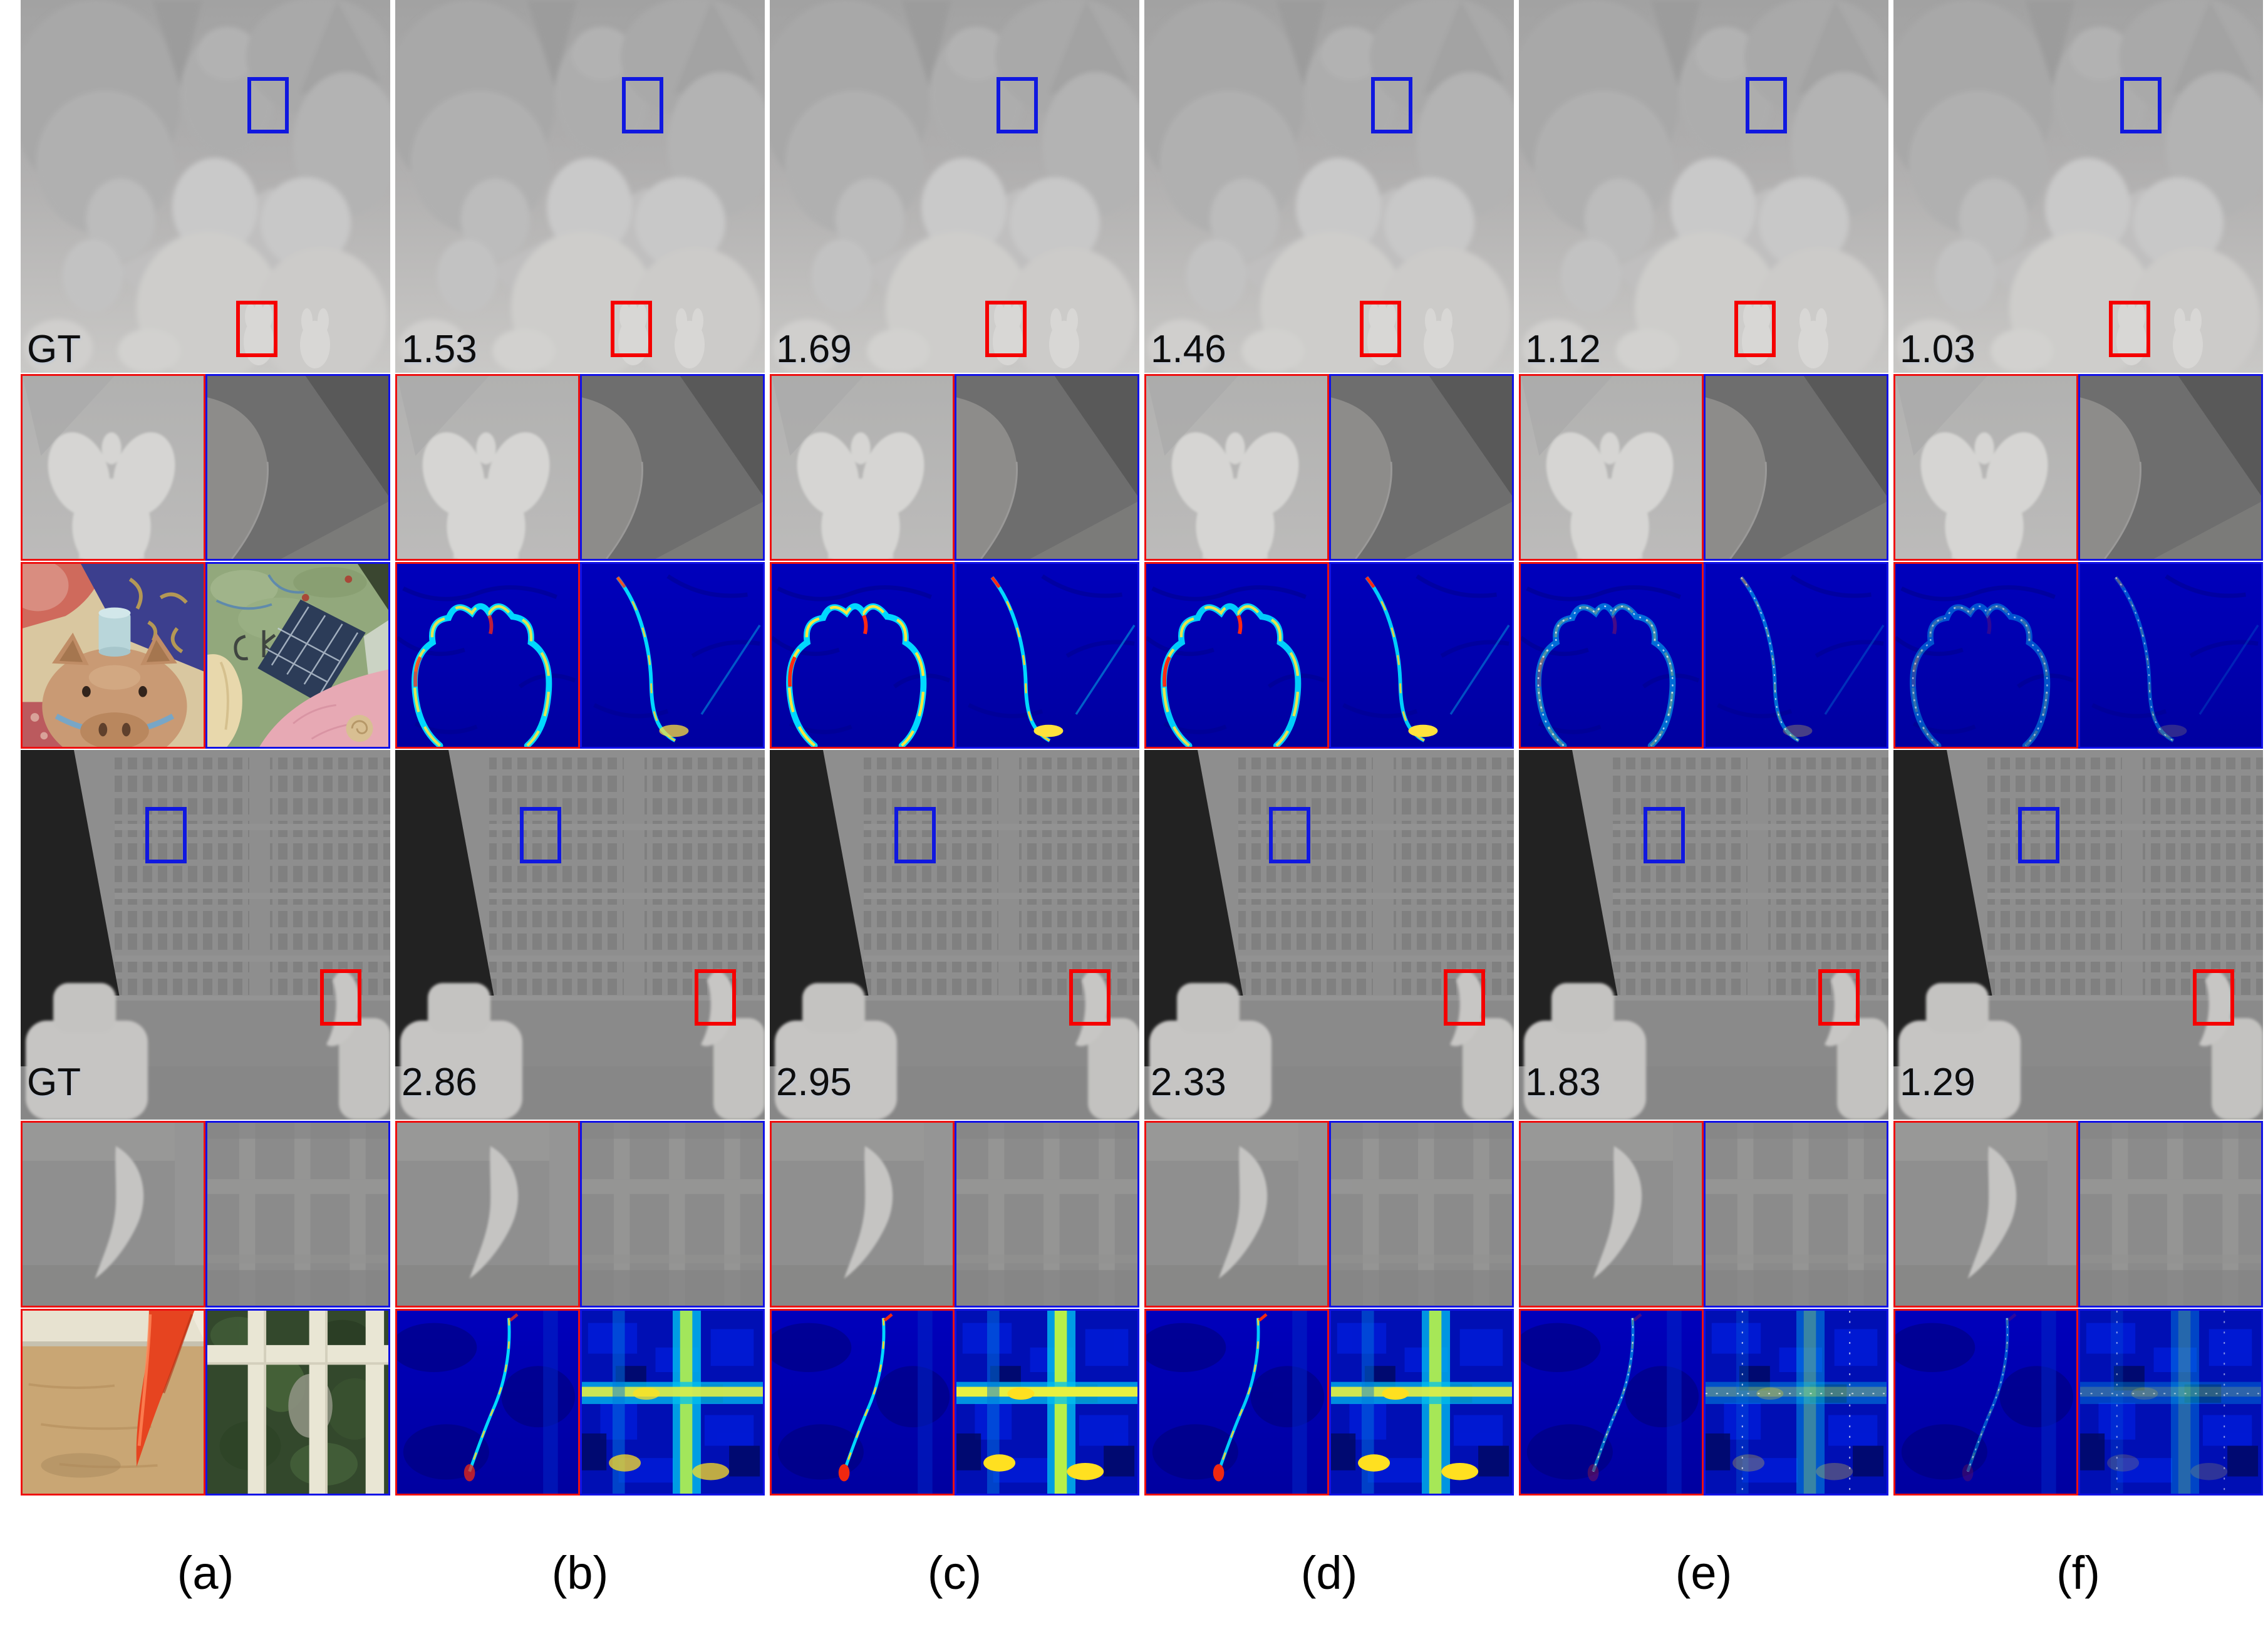 Image resolution: width=2268 pixels, height=1644 pixels. What do you see at coordinates (113, 655) in the screenshot?
I see `scene1-rgb-crop-red` at bounding box center [113, 655].